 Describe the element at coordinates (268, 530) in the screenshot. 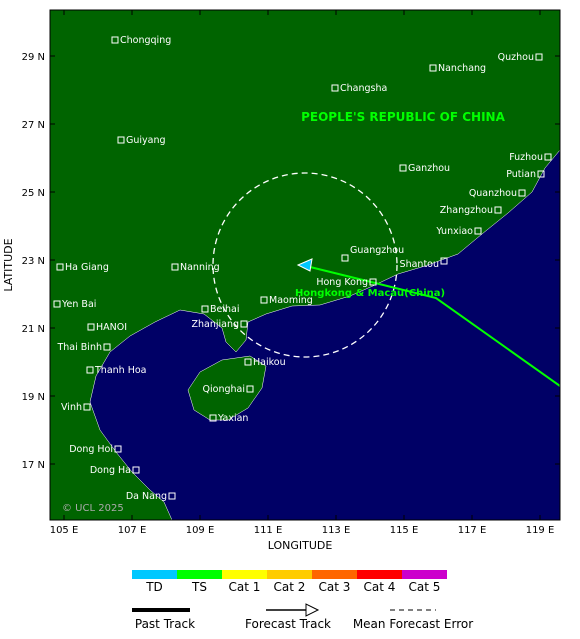

I see `x-tick-label: 111 E` at that location.